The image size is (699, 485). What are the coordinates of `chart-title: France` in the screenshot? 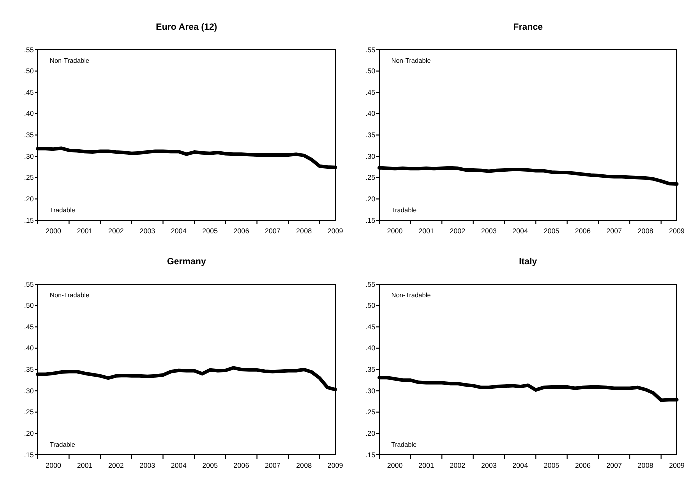 It's located at (528, 27).